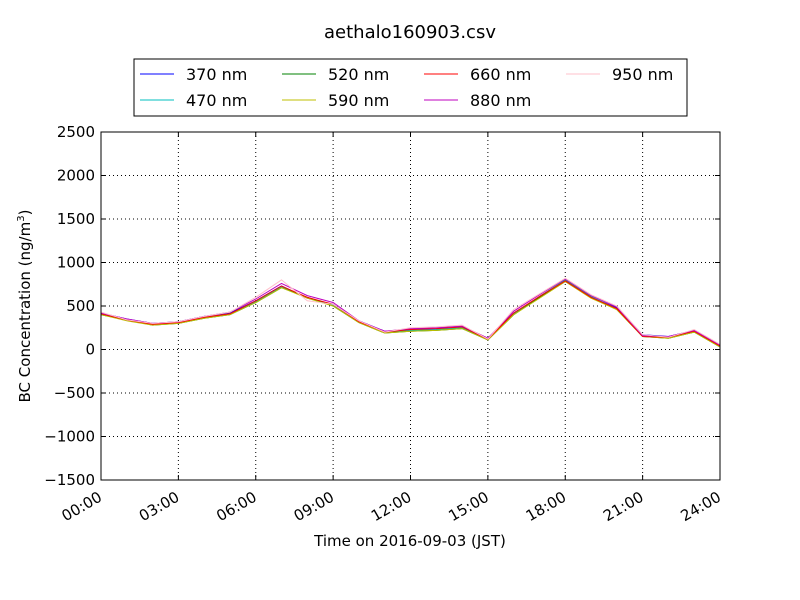 This screenshot has height=600, width=800. Describe the element at coordinates (25, 306) in the screenshot. I see `y-axis-label: BC Concentration (ng/m3)` at that location.